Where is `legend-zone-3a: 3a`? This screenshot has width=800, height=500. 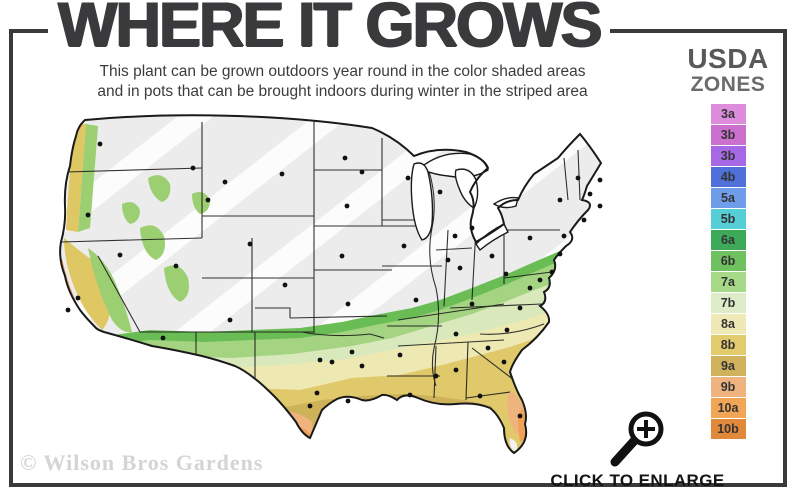 legend-zone-3a: 3a is located at coordinates (728, 114).